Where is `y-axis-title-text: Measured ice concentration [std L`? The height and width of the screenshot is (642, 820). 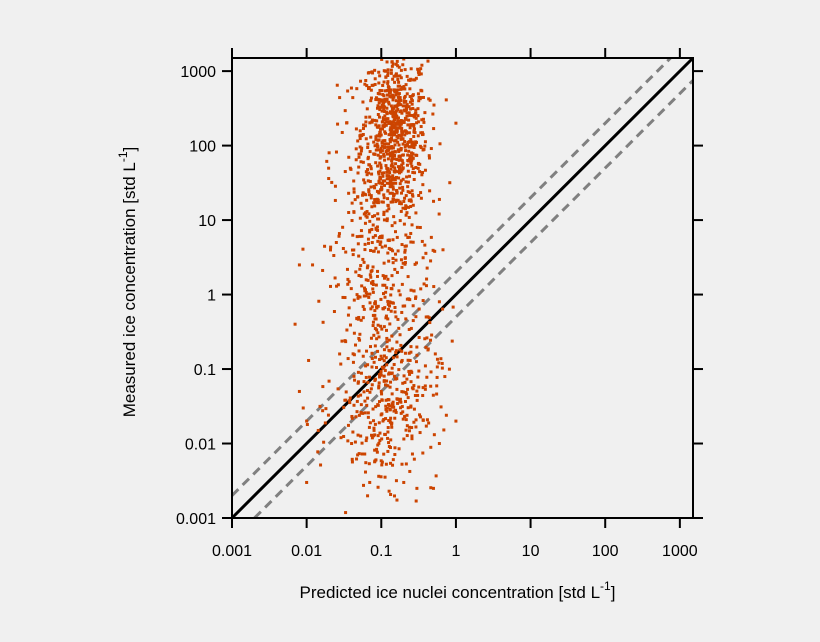
y-axis-title-text: Measured ice concentration [std L is located at coordinates (129, 289).